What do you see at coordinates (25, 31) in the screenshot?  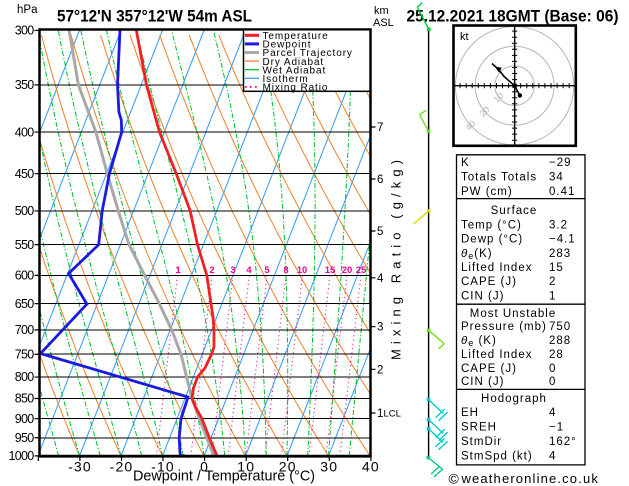 I see `svg-text: 300` at bounding box center [25, 31].